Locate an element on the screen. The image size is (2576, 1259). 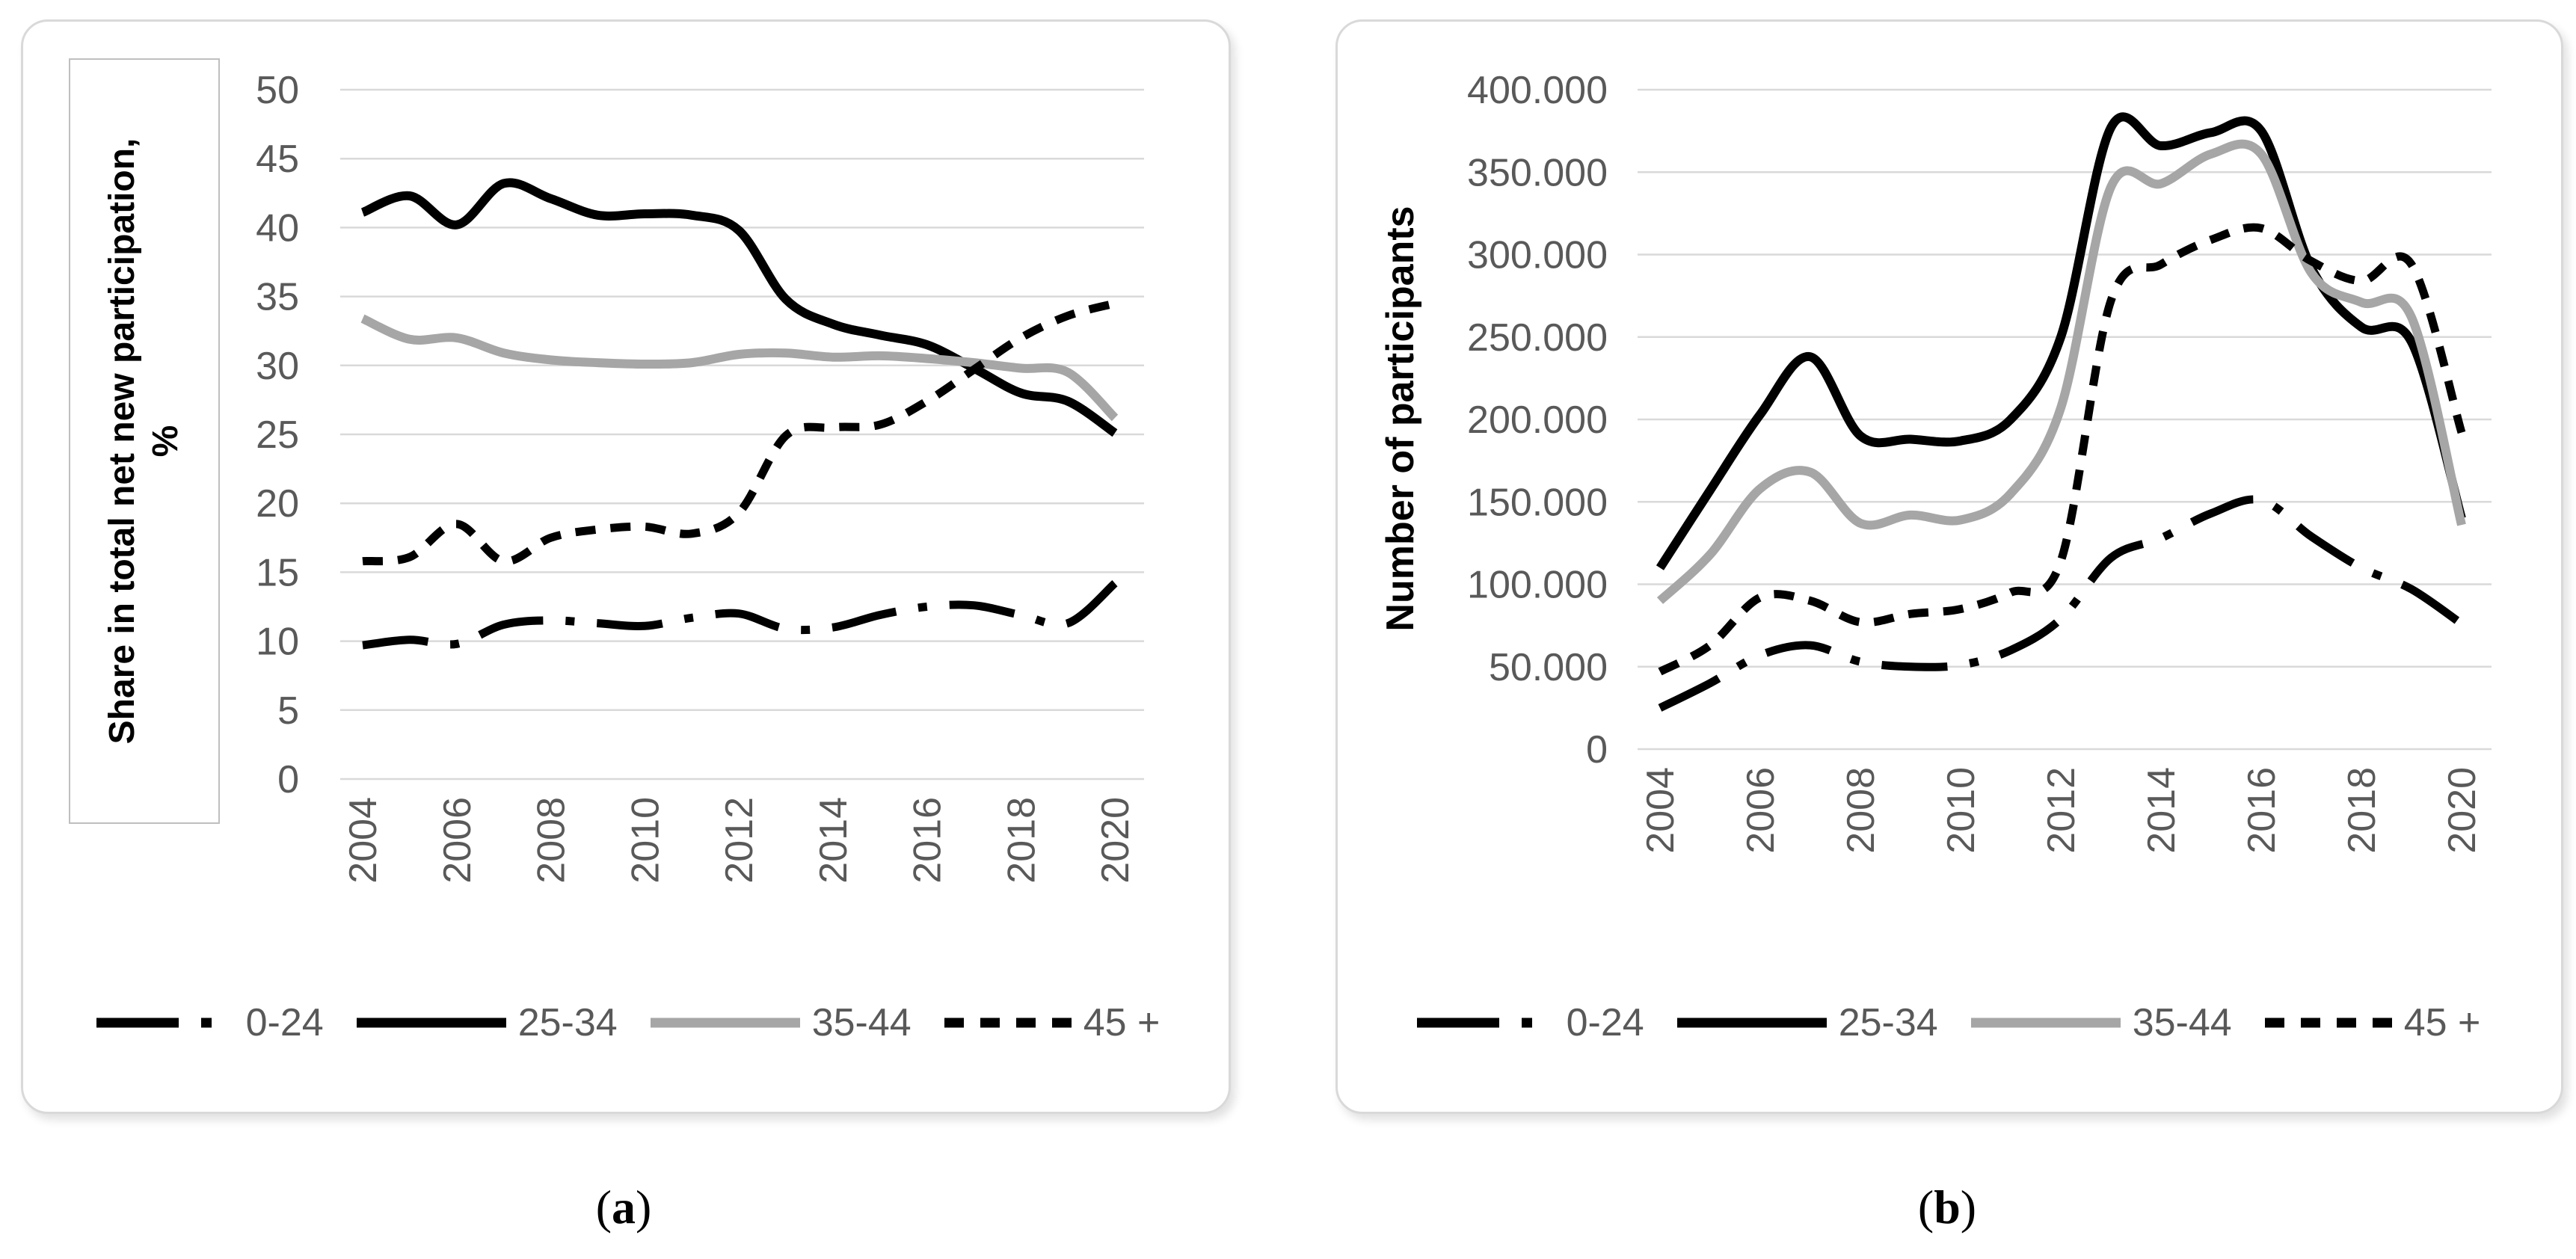
caption-a: (a) is located at coordinates (623, 1207).